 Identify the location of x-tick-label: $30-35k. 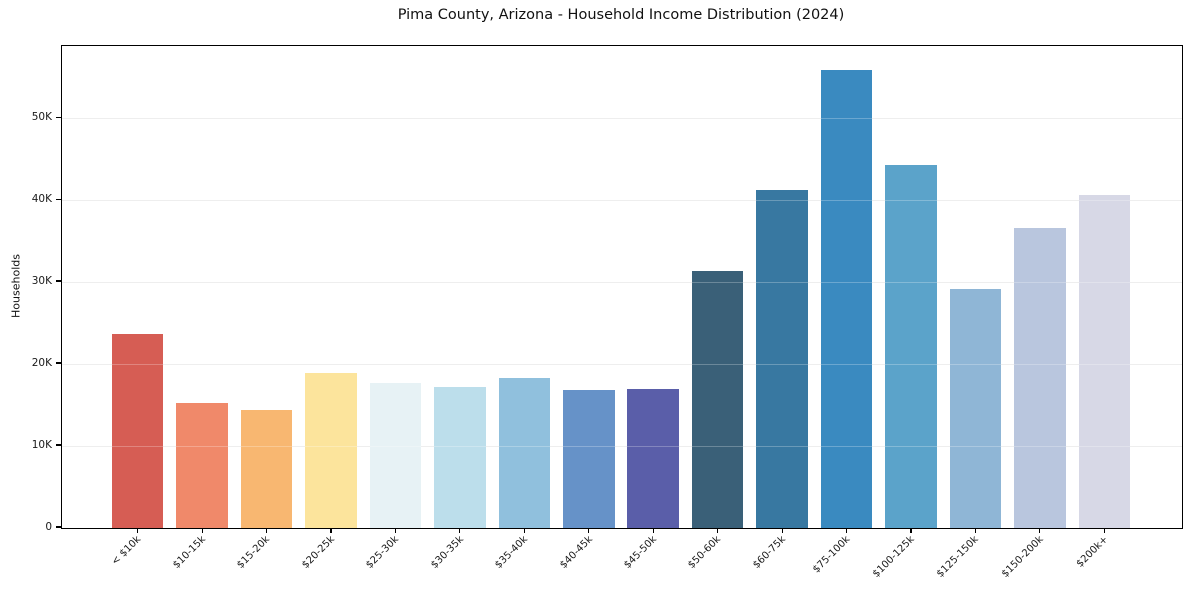
(447, 552).